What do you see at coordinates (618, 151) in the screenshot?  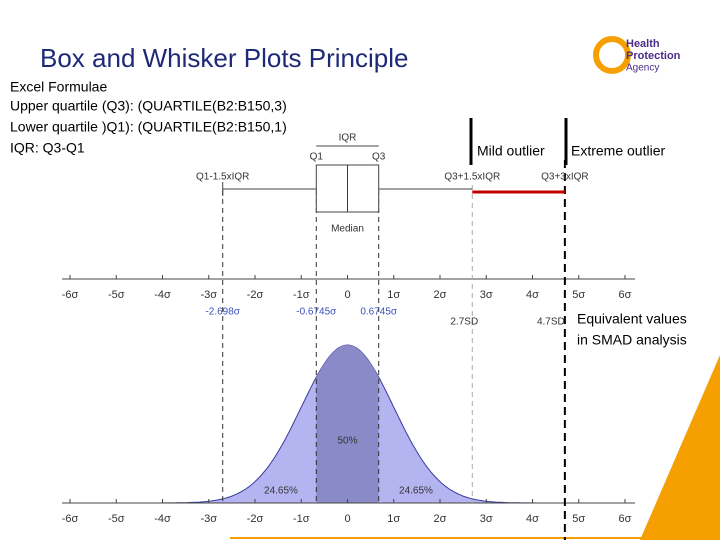 I see `extreme-outlier-label: Extreme outlier` at bounding box center [618, 151].